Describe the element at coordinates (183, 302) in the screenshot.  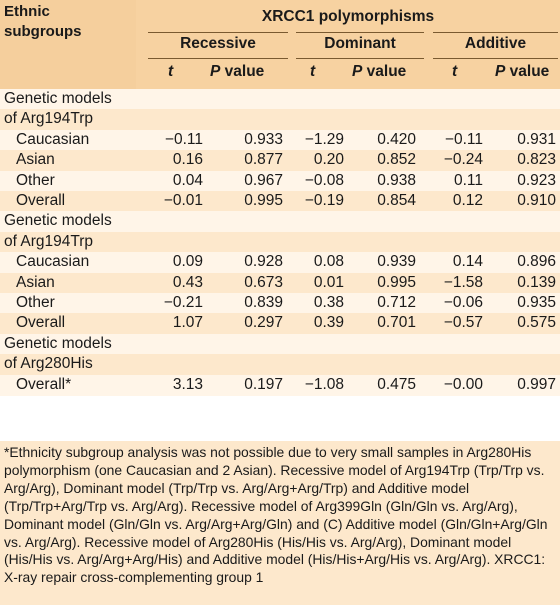
I see `t-value-cell: −0.21` at that location.